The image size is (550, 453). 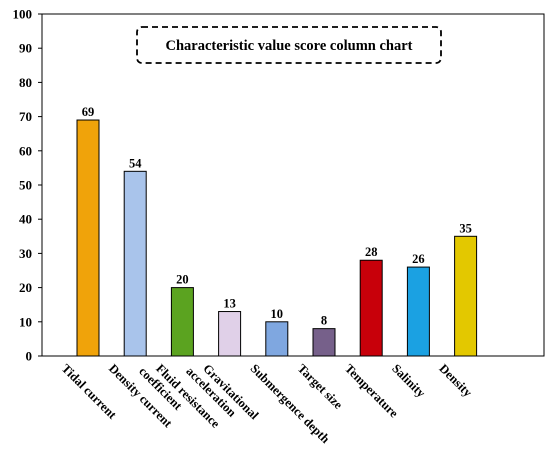 I want to click on y-tick-label: 0, so click(x=29, y=356).